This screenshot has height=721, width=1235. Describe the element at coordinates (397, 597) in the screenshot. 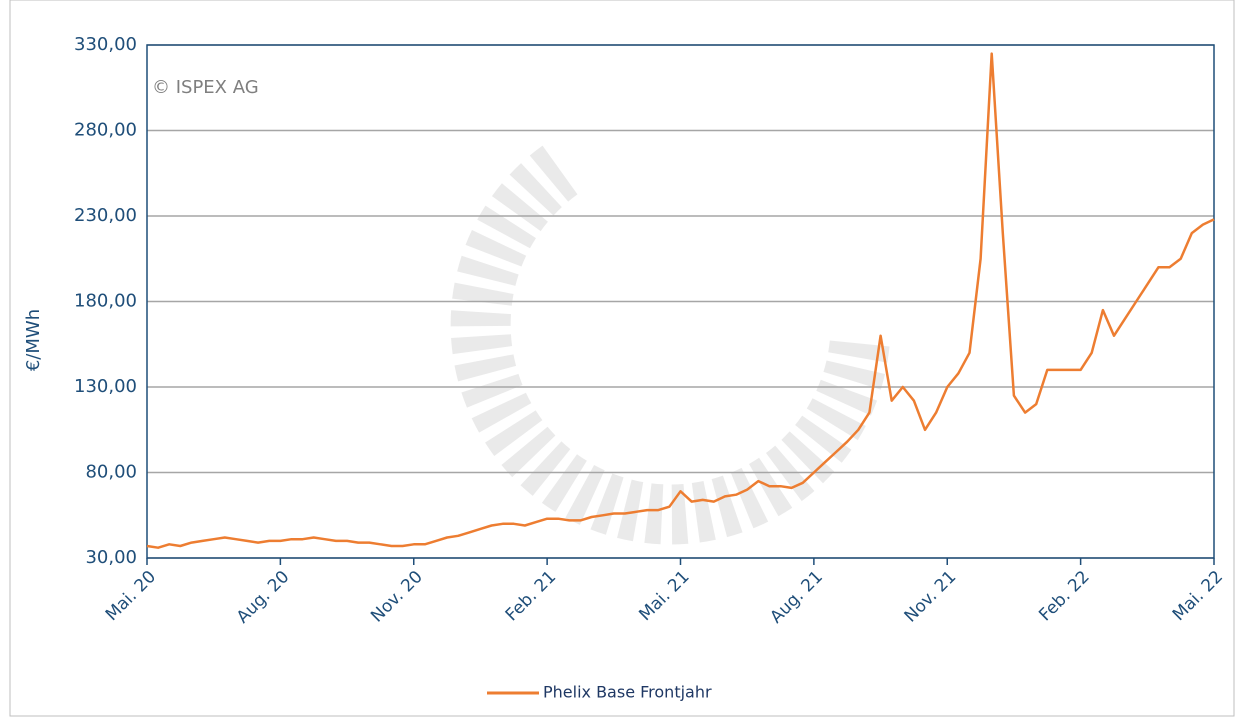

I see `x-tick-label: Nov. 20` at that location.